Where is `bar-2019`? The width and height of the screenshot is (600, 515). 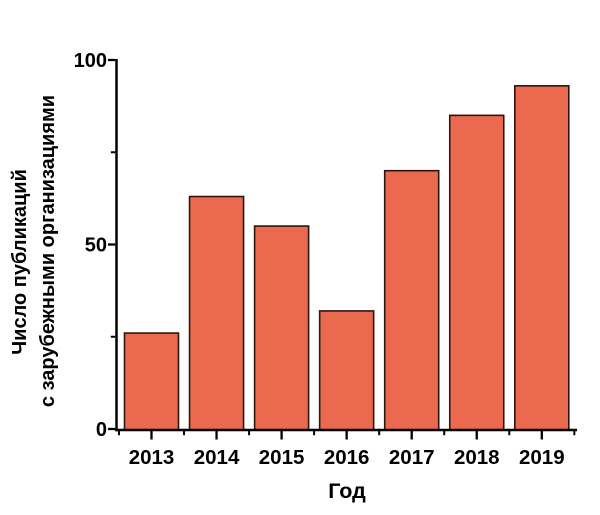 bar-2019 is located at coordinates (541, 258).